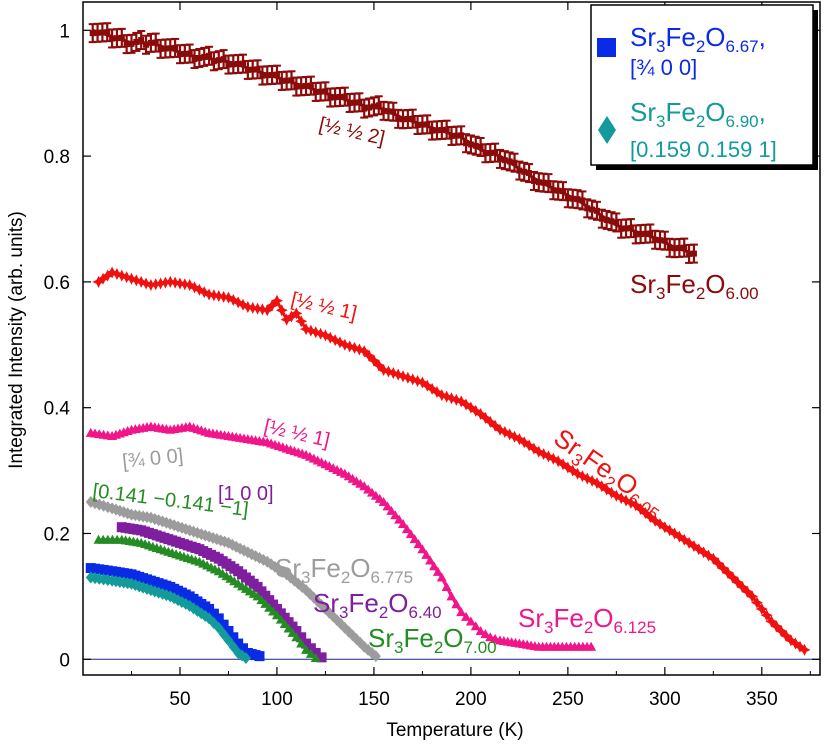  What do you see at coordinates (703, 149) in the screenshot?
I see `legend-entry-2-reflection: [0.159 0.159 1]` at bounding box center [703, 149].